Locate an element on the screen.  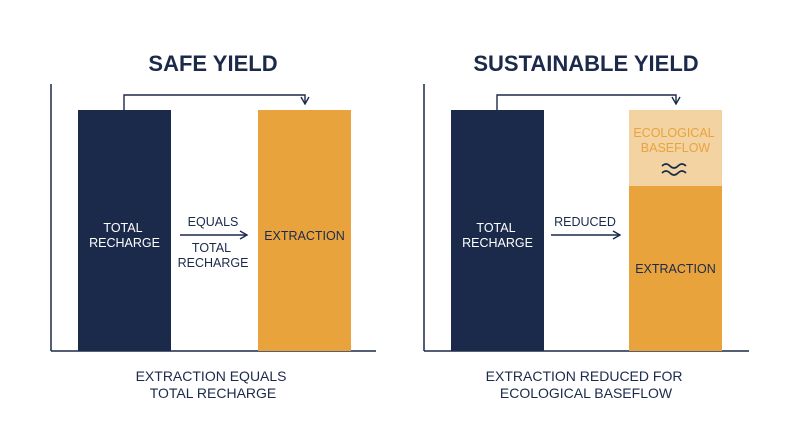
equals-label: EQUALS is located at coordinates (213, 222).